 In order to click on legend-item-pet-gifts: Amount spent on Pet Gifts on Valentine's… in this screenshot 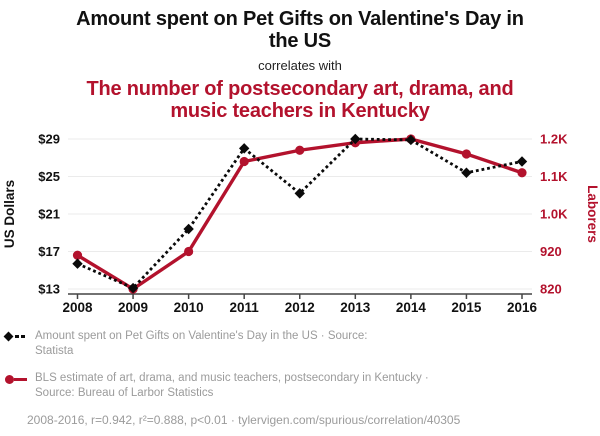, I will do `click(301, 344)`.